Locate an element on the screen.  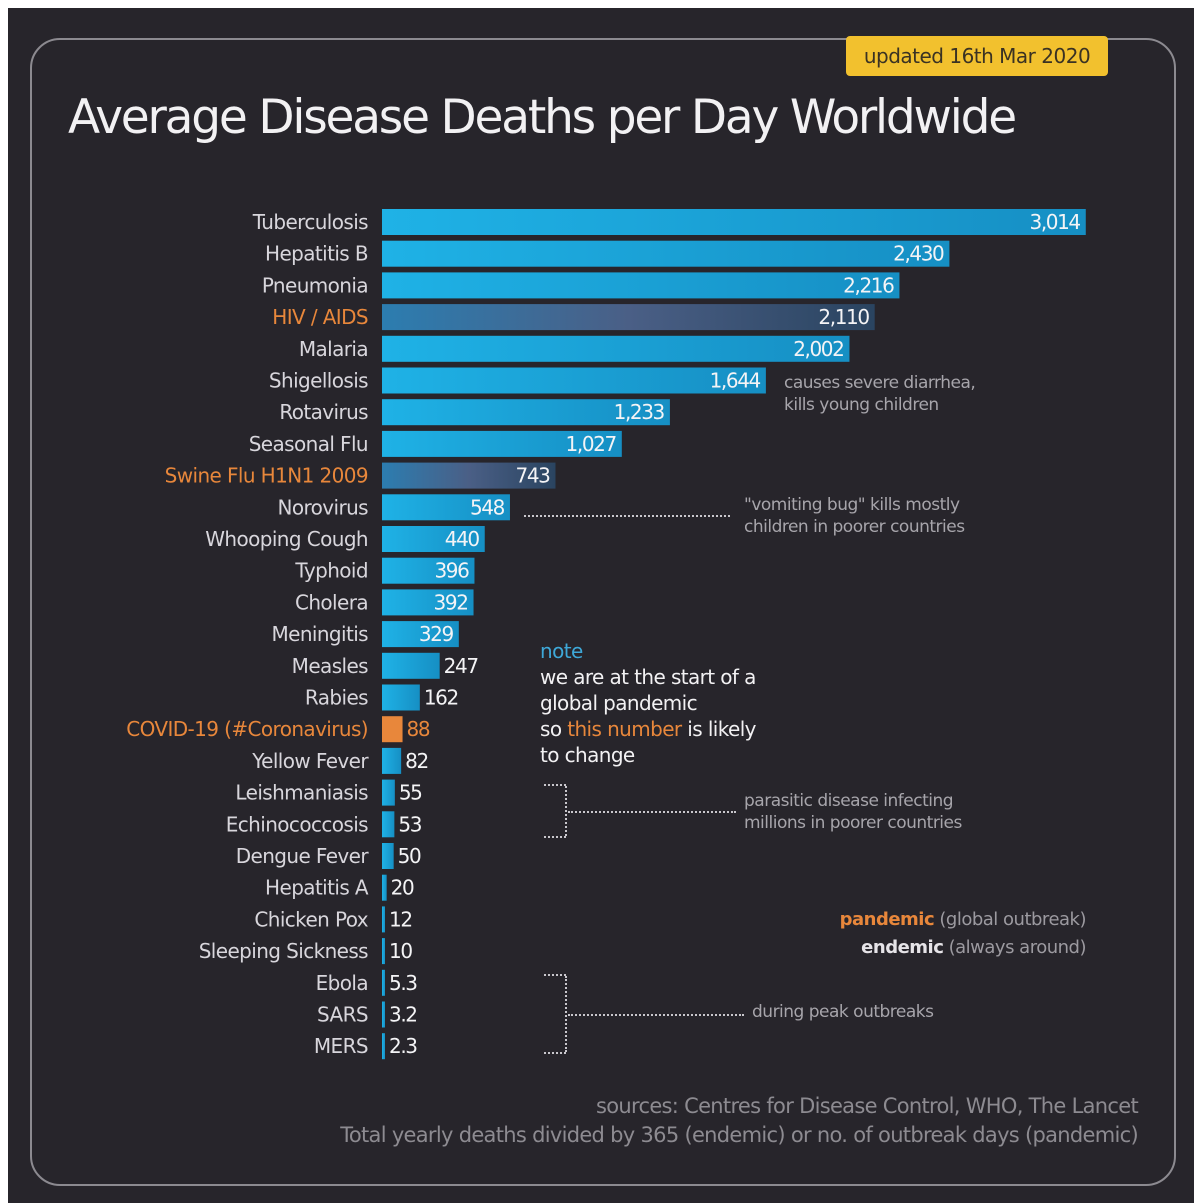
bar-leishmaniasis is located at coordinates (388, 792).